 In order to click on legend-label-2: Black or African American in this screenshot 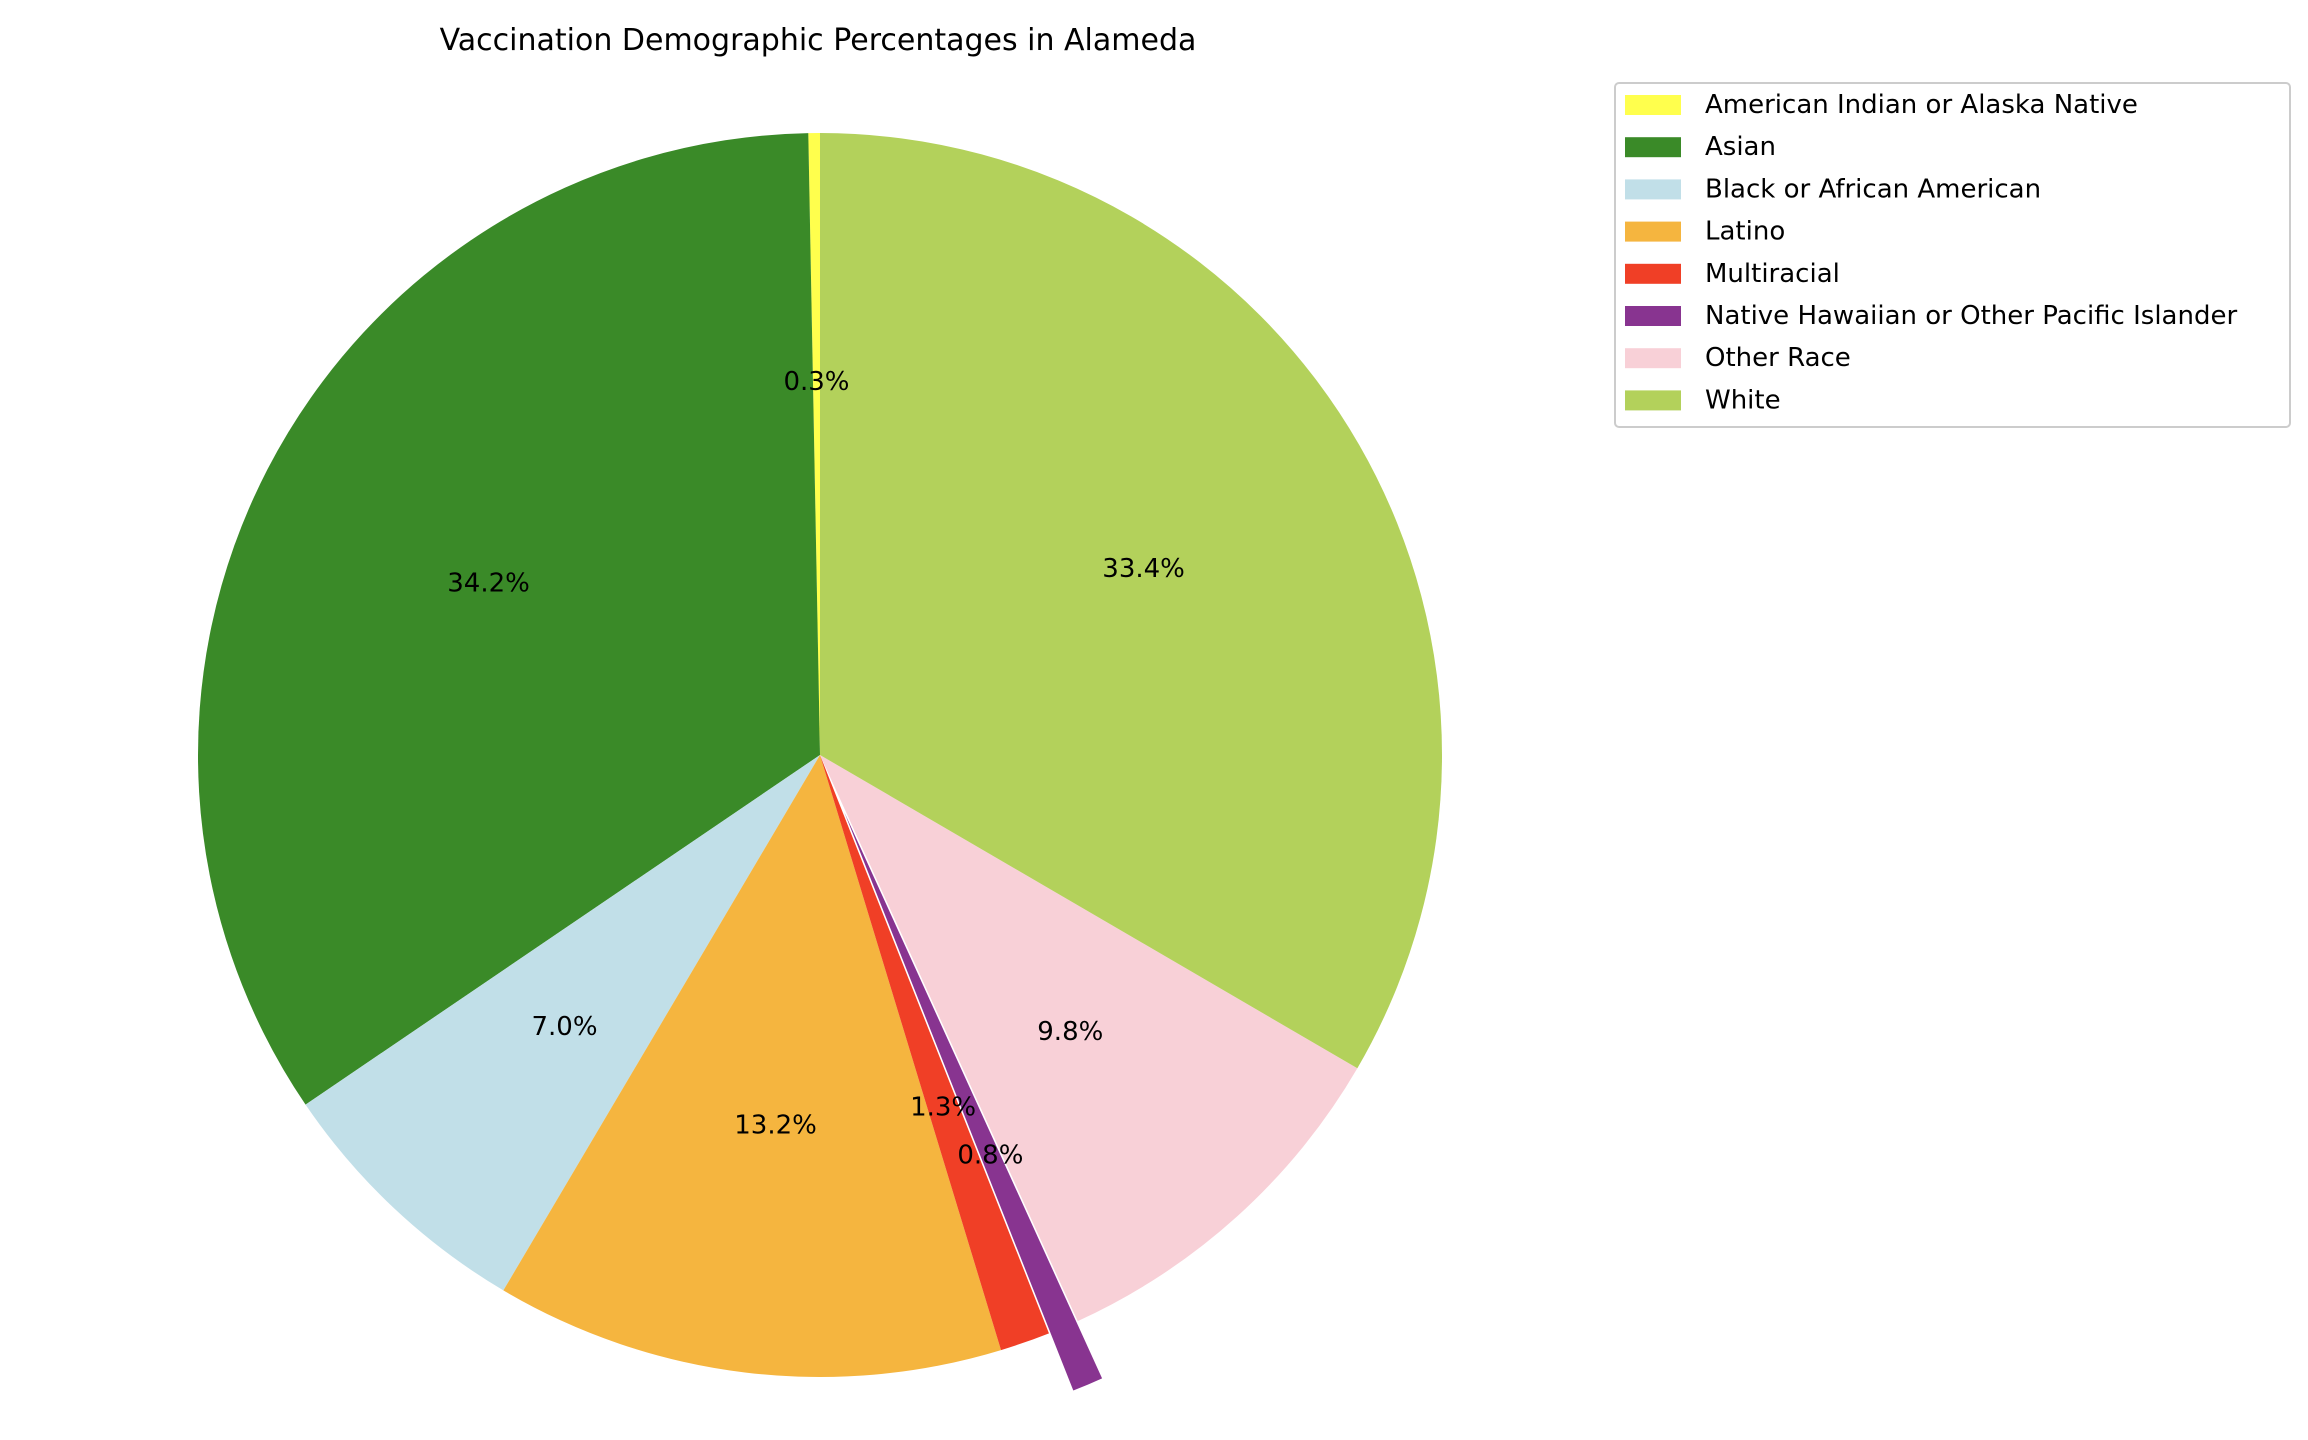, I will do `click(1873, 189)`.